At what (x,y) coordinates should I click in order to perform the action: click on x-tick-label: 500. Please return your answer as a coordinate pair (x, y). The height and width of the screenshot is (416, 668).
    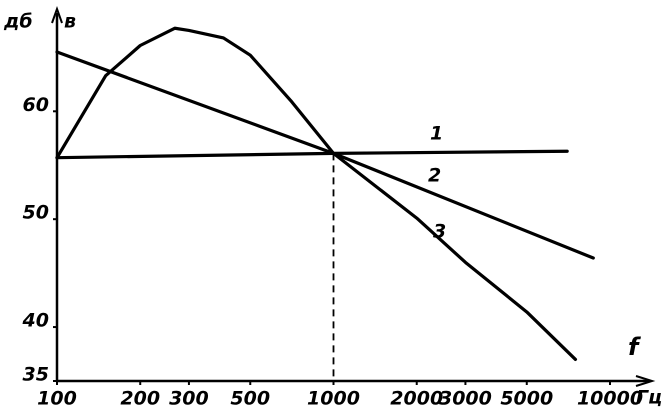
    Looking at the image, I should click on (250, 399).